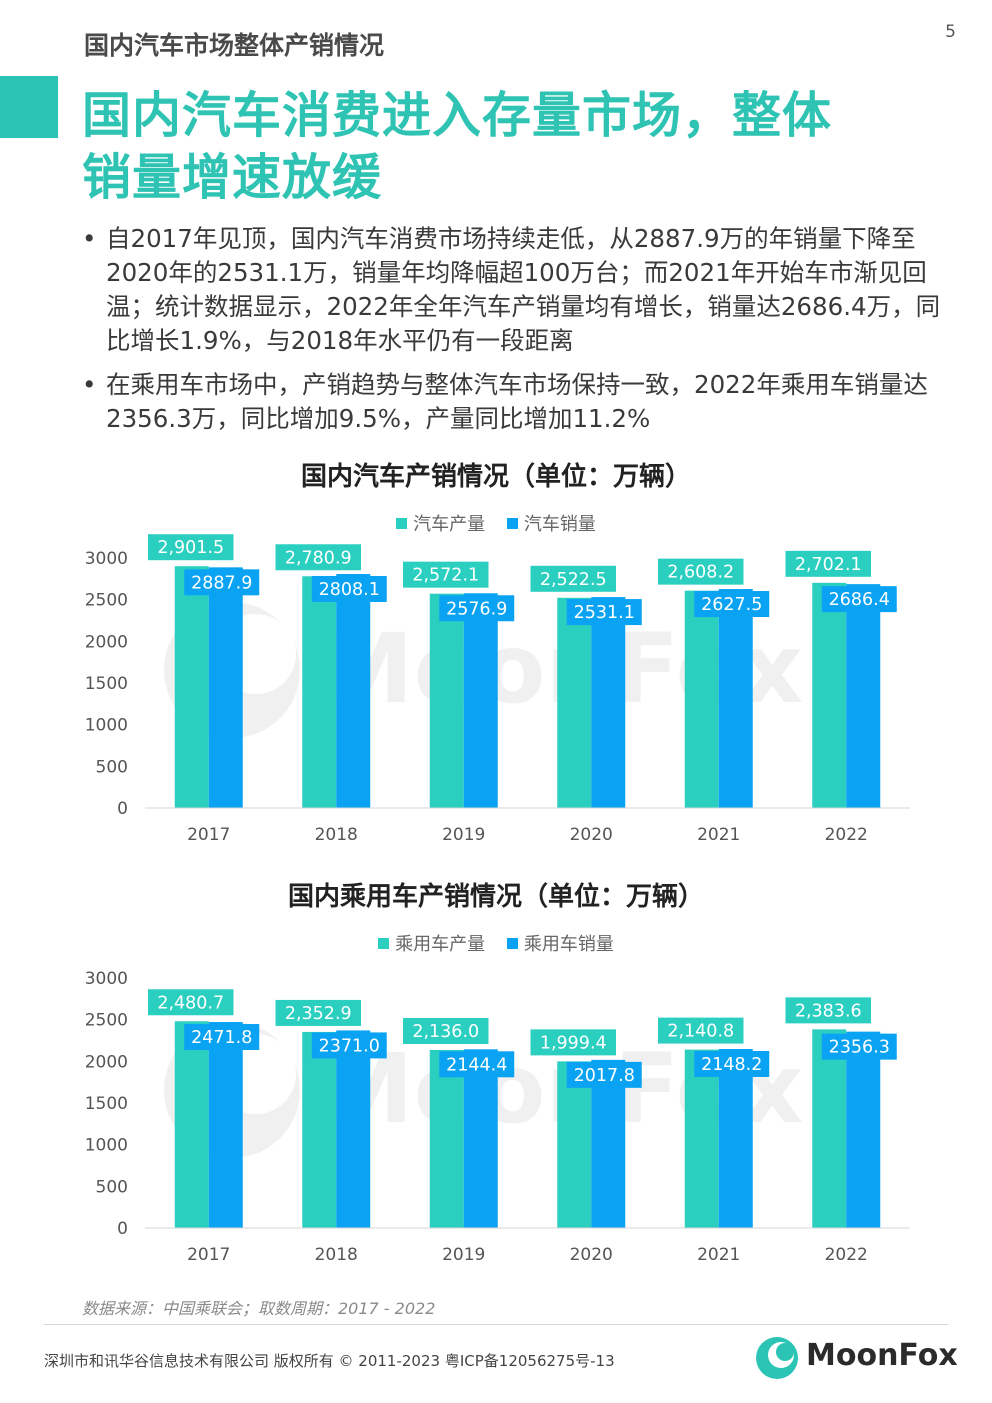 The image size is (992, 1403). Describe the element at coordinates (496, 523) in the screenshot. I see `chart-1-legend: 汽车产量 汽车销量` at that location.